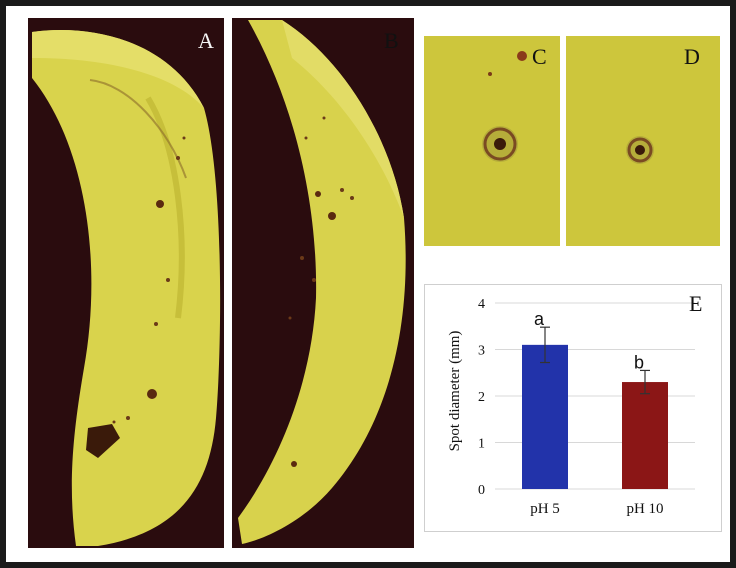 This screenshot has width=736, height=568. What do you see at coordinates (595, 399) in the screenshot?
I see `chart-bars: ab` at bounding box center [595, 399].